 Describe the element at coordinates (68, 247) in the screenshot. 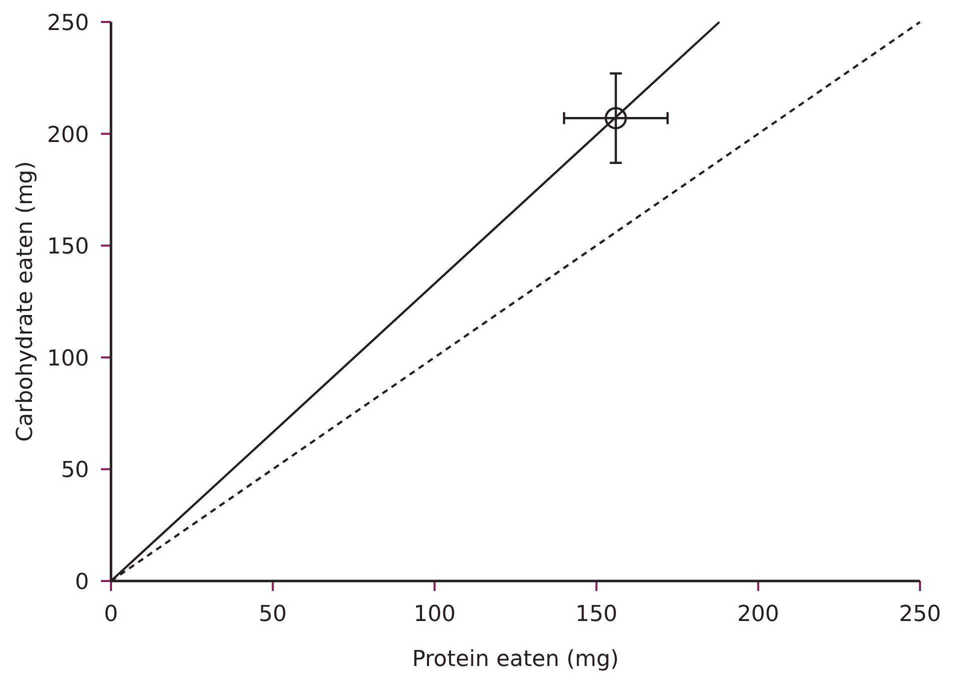

I see `y-tick-label: 150` at that location.